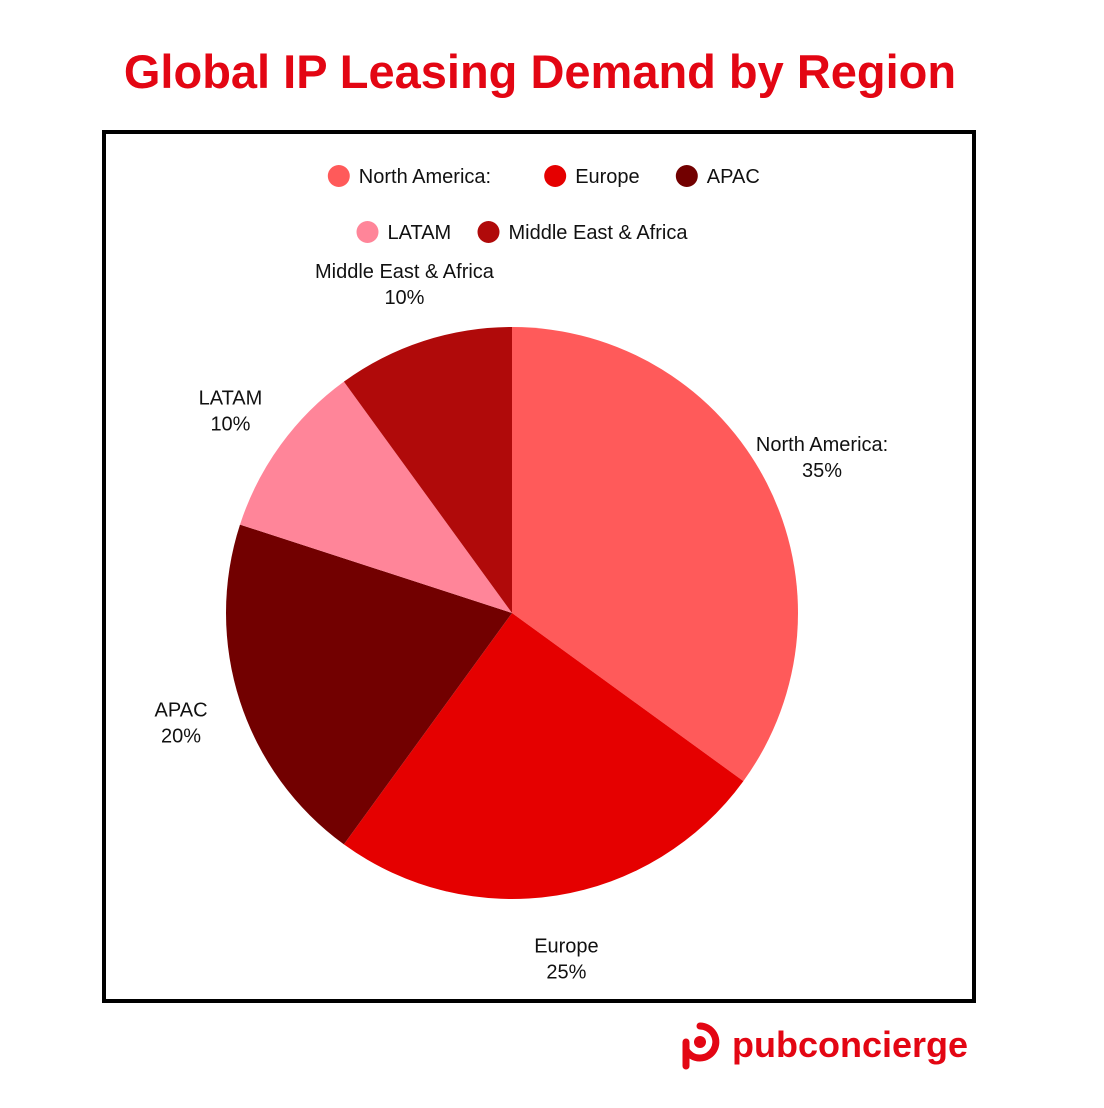 This screenshot has width=1104, height=1108. What do you see at coordinates (543, 756) in the screenshot?
I see `pie-slice-europe` at bounding box center [543, 756].